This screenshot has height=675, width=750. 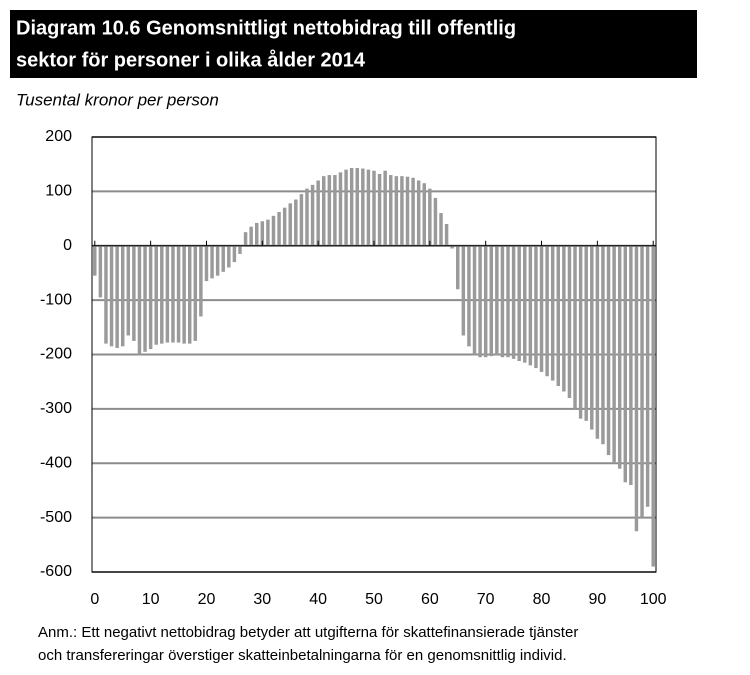 I want to click on y-tick-label: 0, so click(x=67, y=245).